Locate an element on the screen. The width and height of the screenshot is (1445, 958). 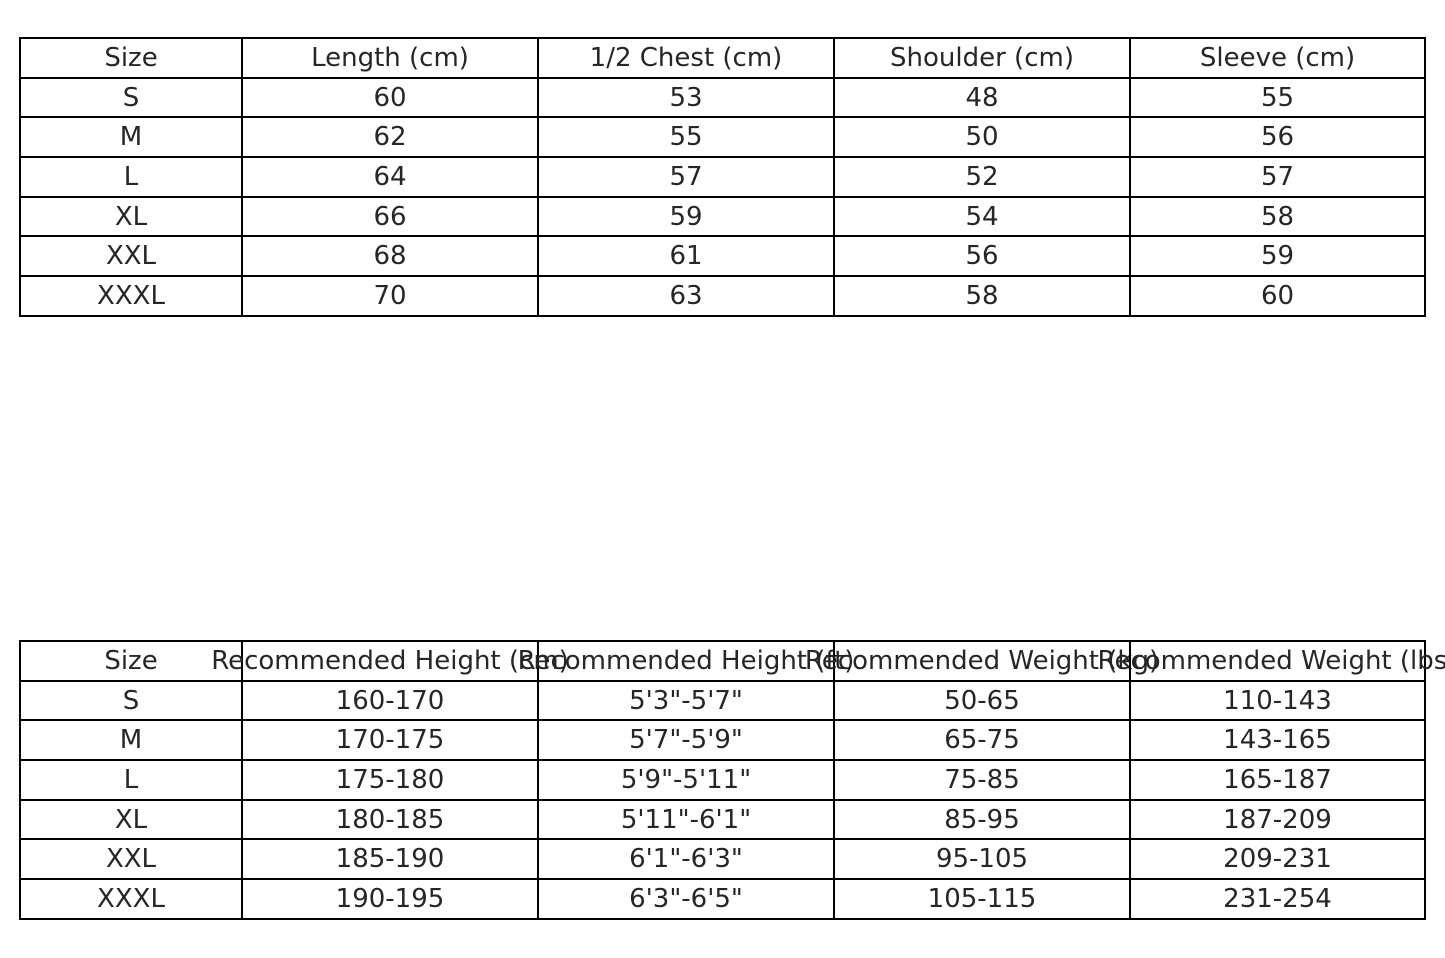
table-cell: 170-175 is located at coordinates (390, 740).